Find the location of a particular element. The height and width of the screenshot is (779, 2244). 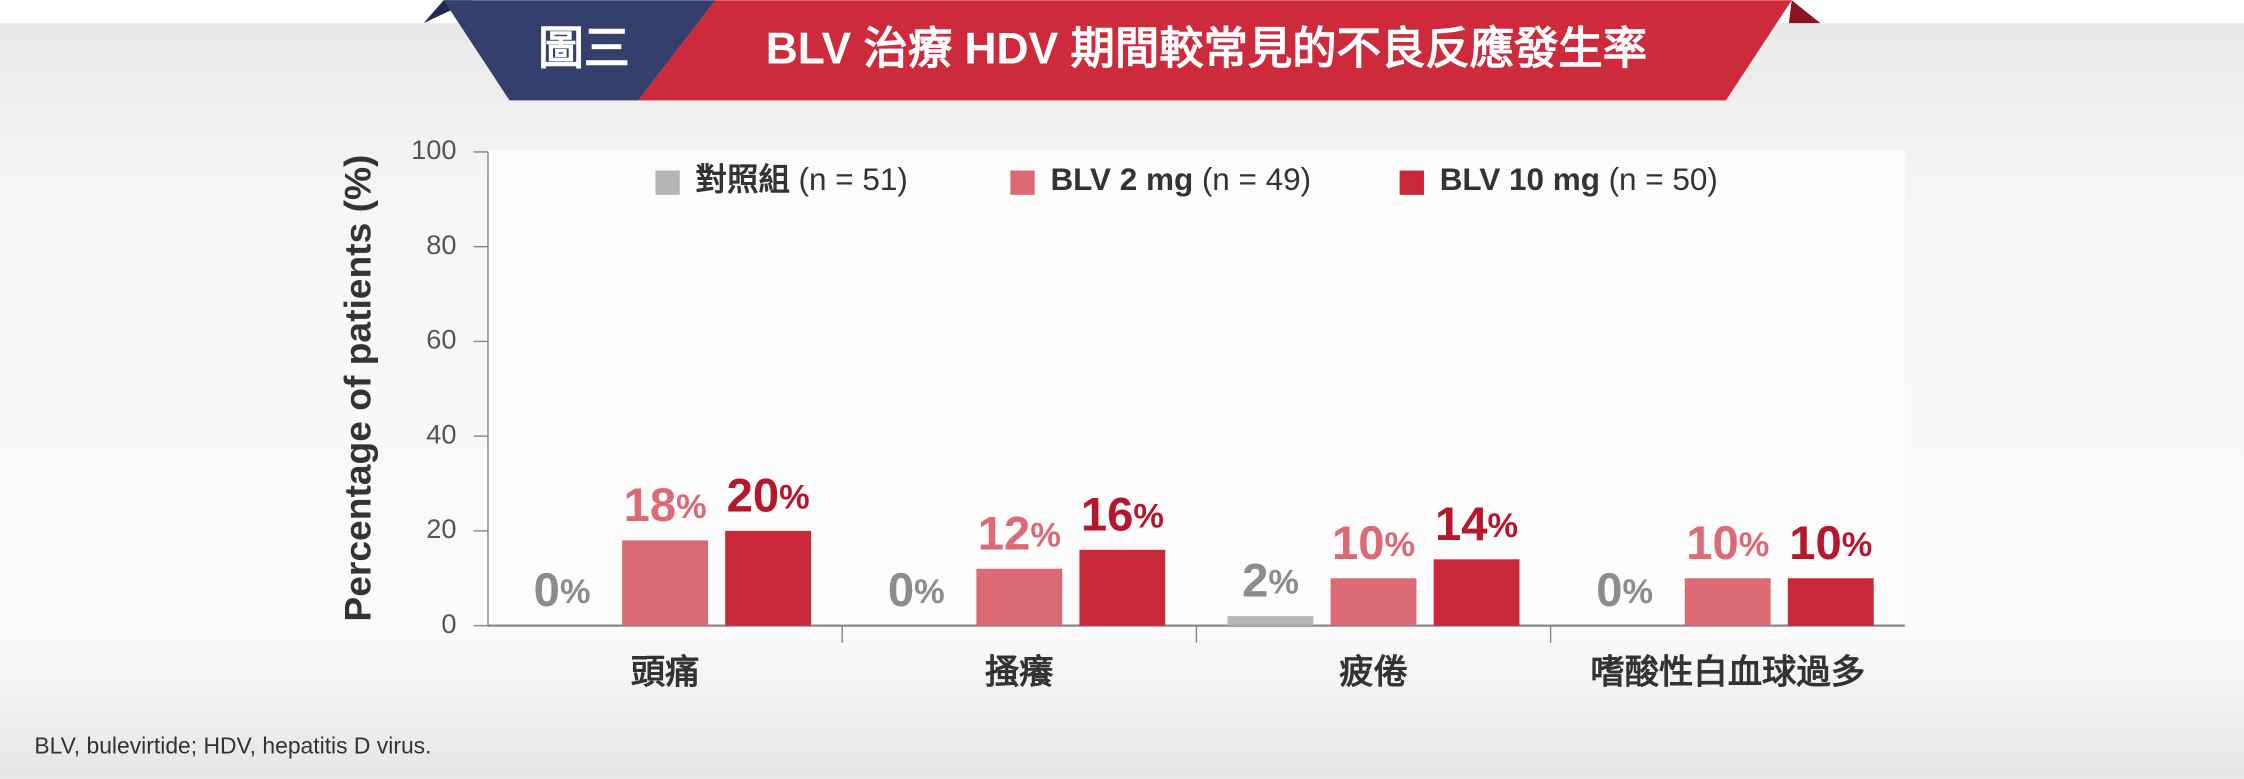

y-tick-label: 20 is located at coordinates (441, 528).